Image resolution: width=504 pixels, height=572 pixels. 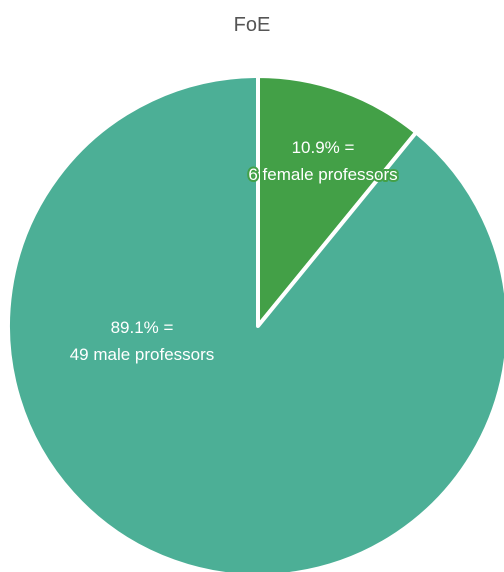 What do you see at coordinates (142, 354) in the screenshot?
I see `slice-label-count-1: 49 male professors` at bounding box center [142, 354].